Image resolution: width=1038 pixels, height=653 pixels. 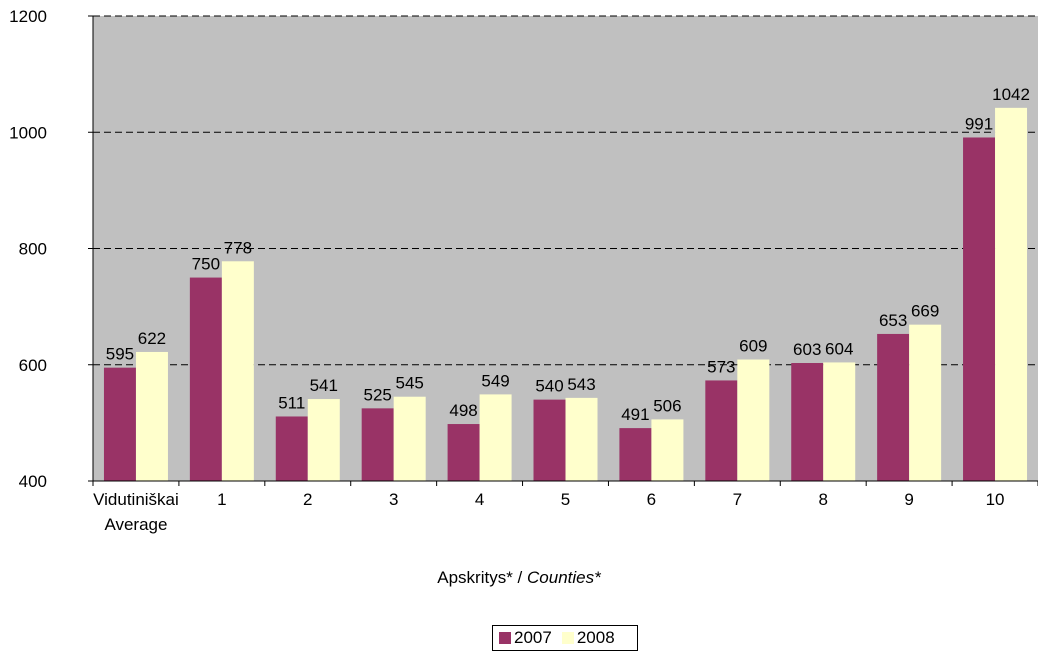 I want to click on legend-item-2008: 2008, so click(x=588, y=638).